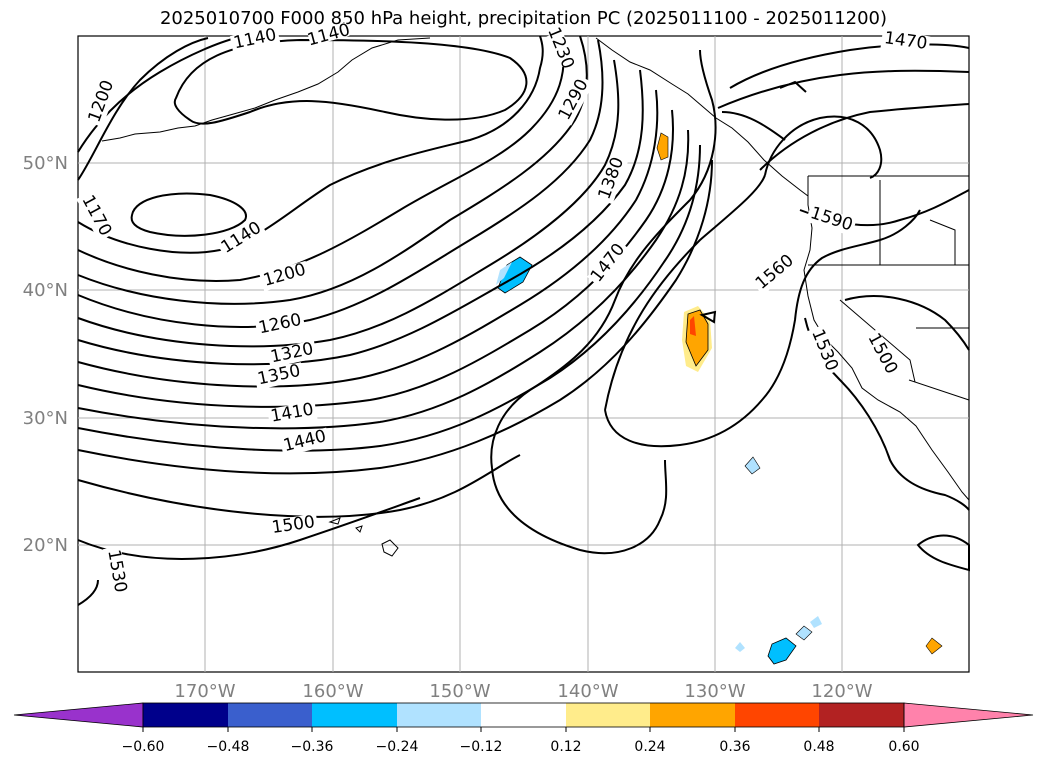  I want to click on colorbar-extend-max, so click(968, 715).